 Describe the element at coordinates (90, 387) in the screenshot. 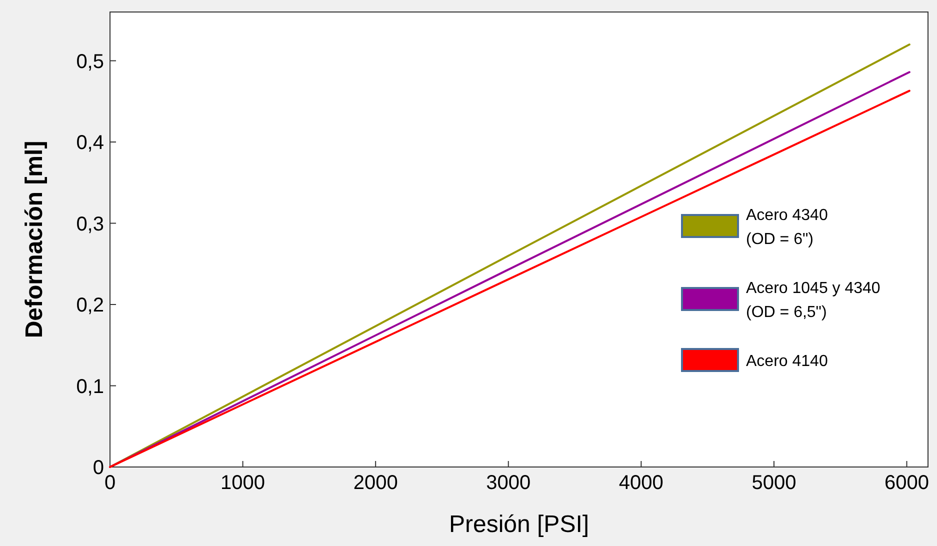

I see `y-tick-label: 0,1` at that location.